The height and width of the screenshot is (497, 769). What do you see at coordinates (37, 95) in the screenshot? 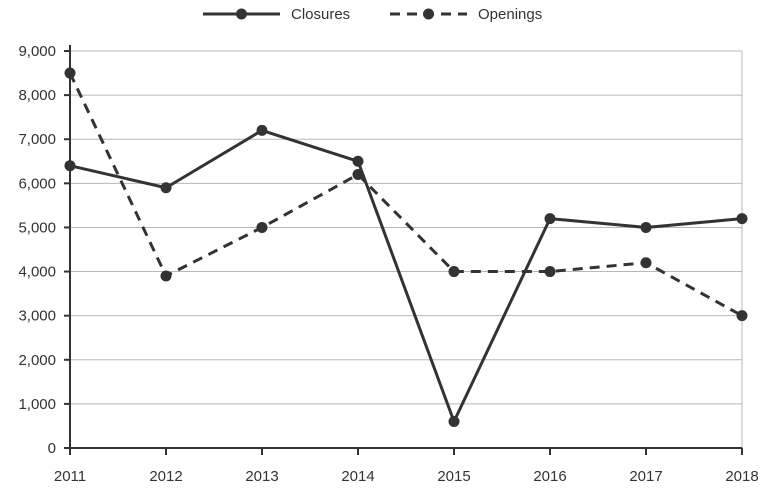
I see `y-tick-label: 8,000` at bounding box center [37, 95].